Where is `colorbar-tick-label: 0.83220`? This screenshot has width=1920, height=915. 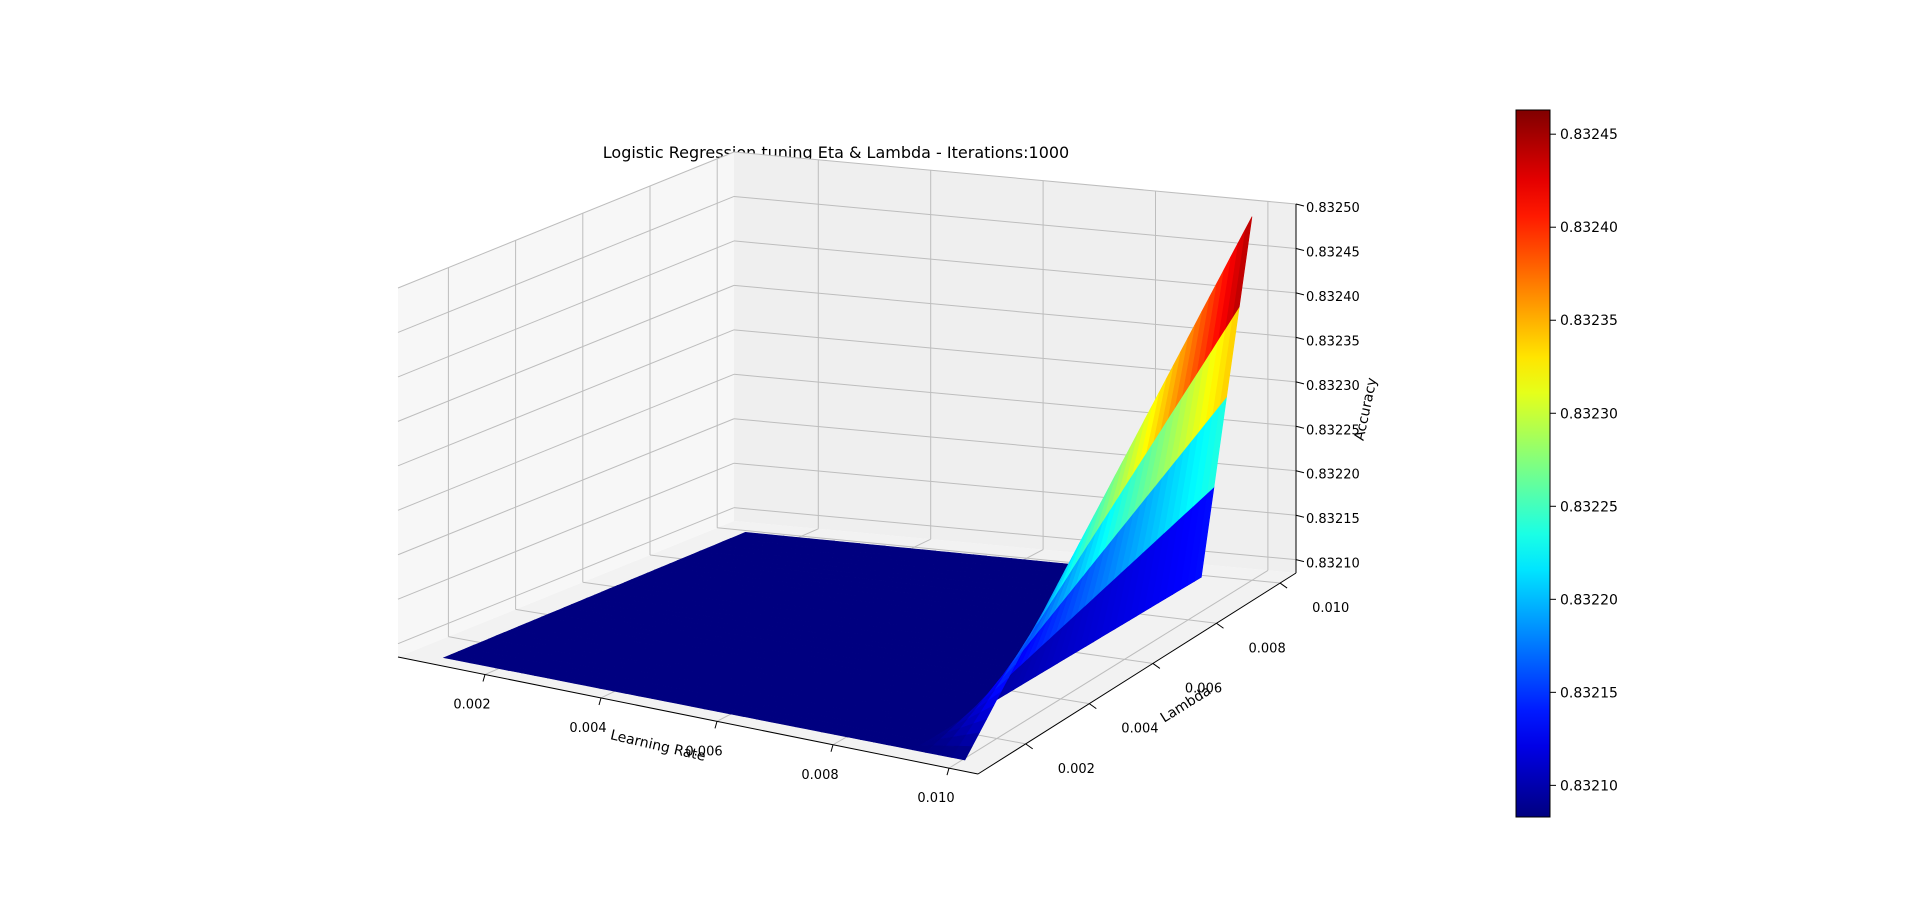 colorbar-tick-label: 0.83220 is located at coordinates (1589, 600).